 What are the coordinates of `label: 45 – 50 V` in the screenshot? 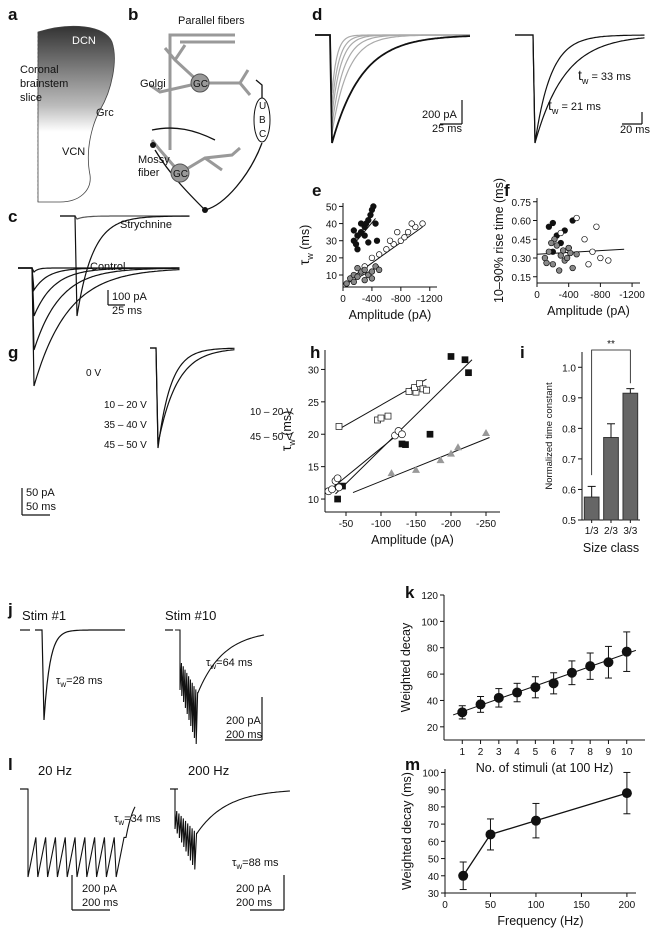 It's located at (125, 445).